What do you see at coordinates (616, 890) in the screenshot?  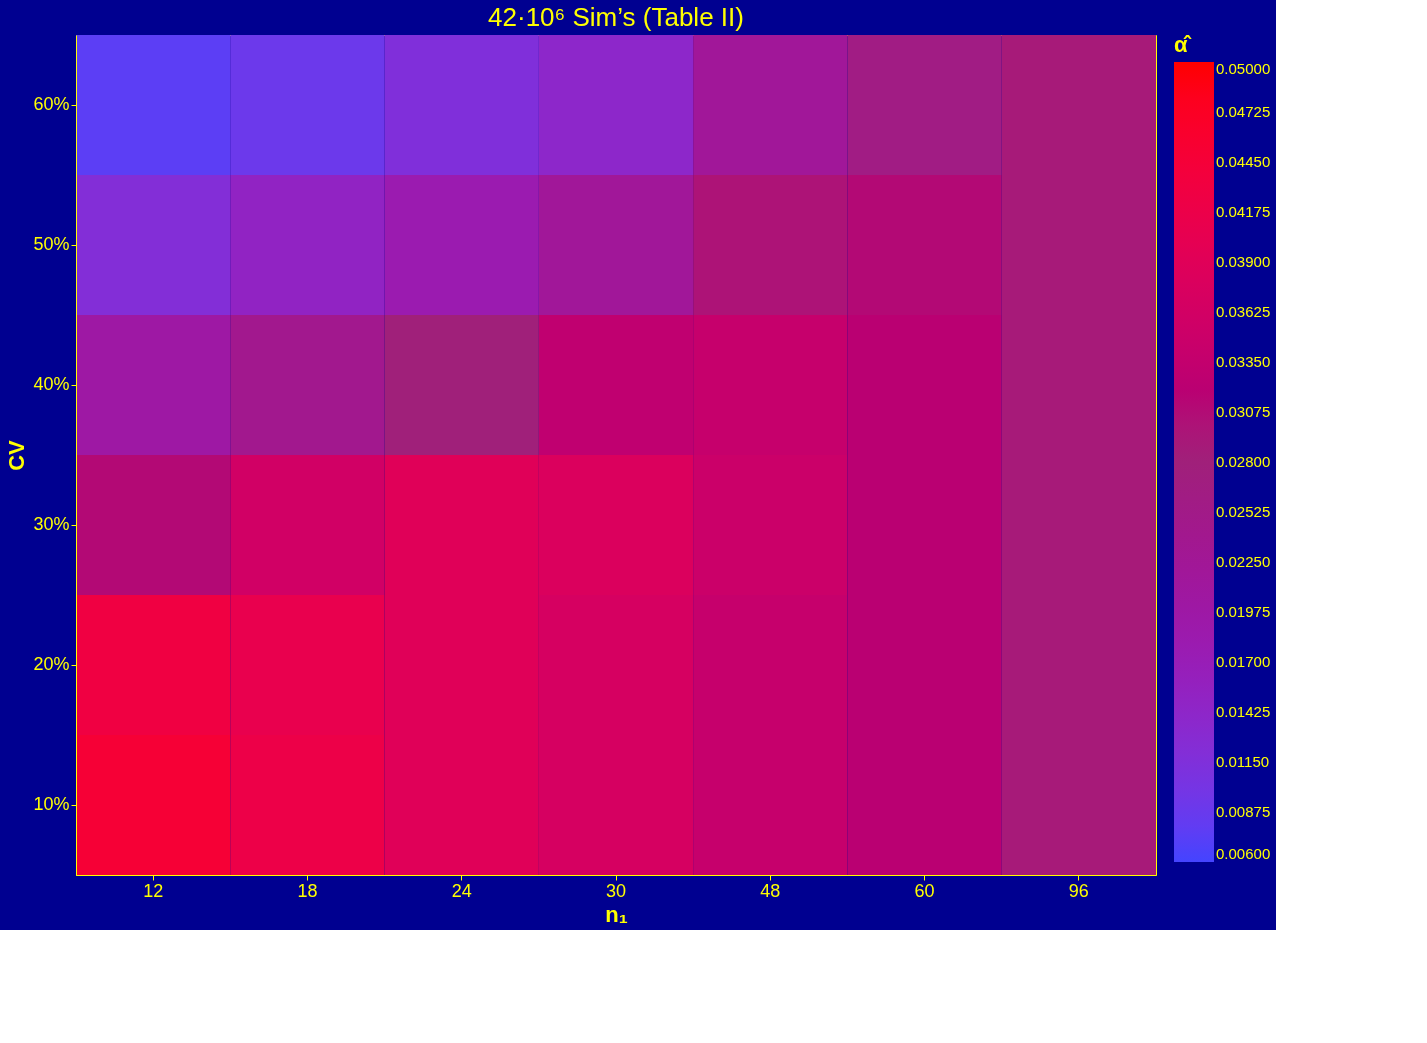 I see `x-tick-label: 30` at bounding box center [616, 890].